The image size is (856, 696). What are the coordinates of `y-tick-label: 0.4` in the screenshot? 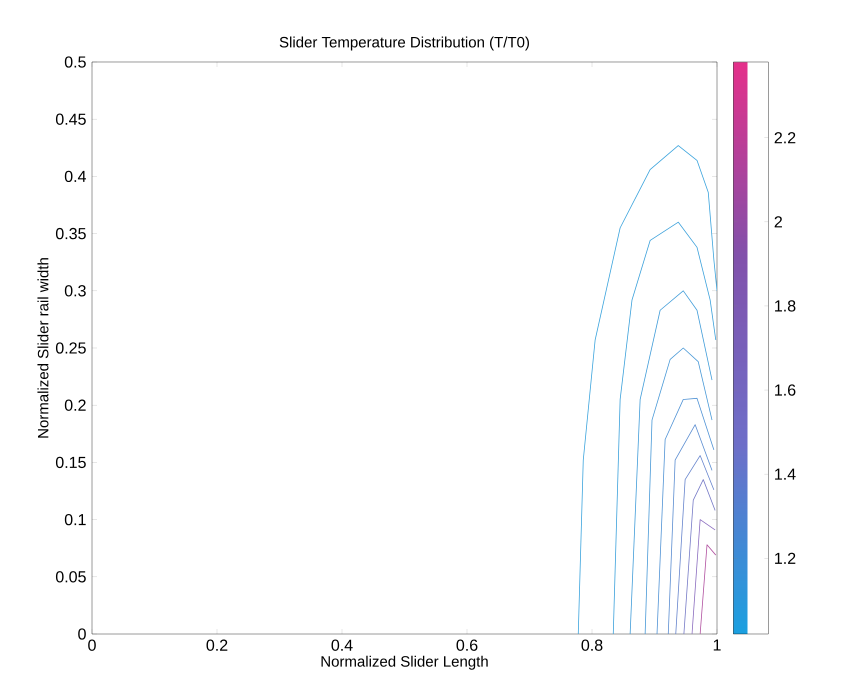 It's located at (75, 176).